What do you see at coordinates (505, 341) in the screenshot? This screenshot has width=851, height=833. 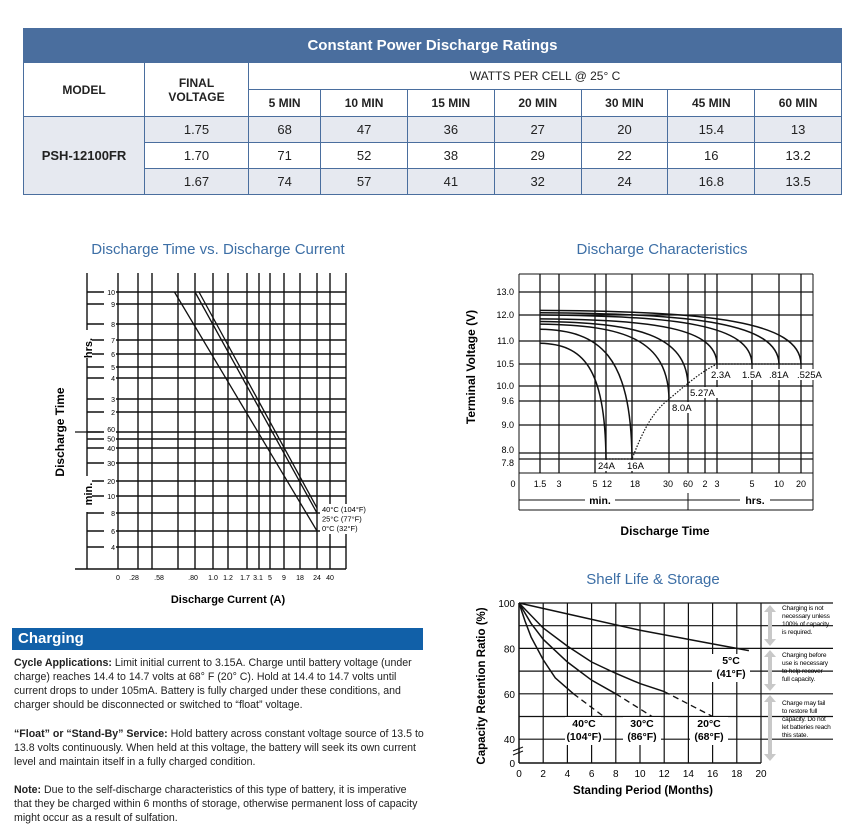 I see `y-tick-label: 11.0` at bounding box center [505, 341].